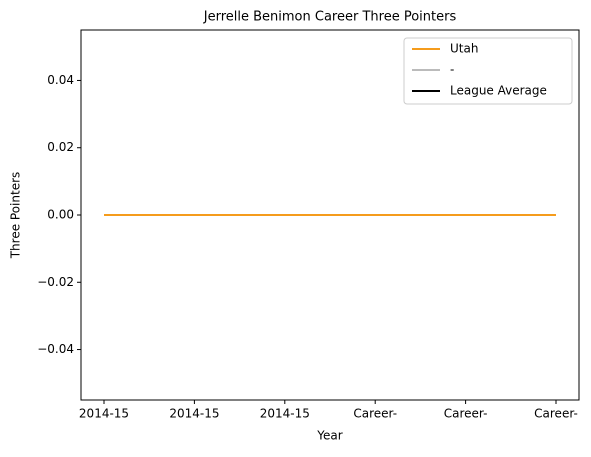 Image resolution: width=591 pixels, height=457 pixels. Describe the element at coordinates (60, 215) in the screenshot. I see `y-tick-label: 0.00` at that location.